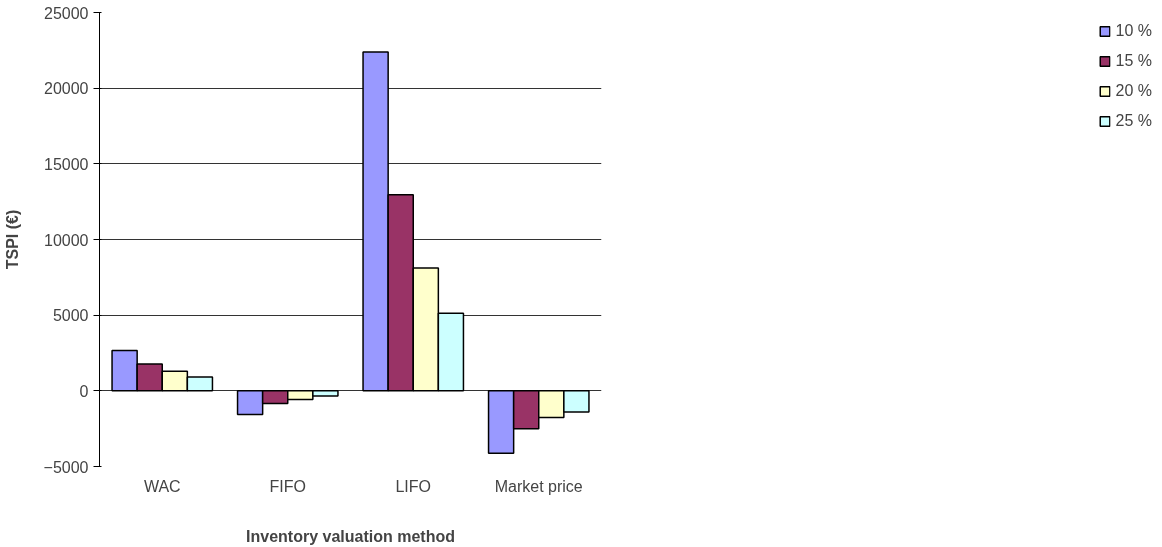  What do you see at coordinates (12, 239) in the screenshot?
I see `y-axis-title: TSPI (€)` at bounding box center [12, 239].